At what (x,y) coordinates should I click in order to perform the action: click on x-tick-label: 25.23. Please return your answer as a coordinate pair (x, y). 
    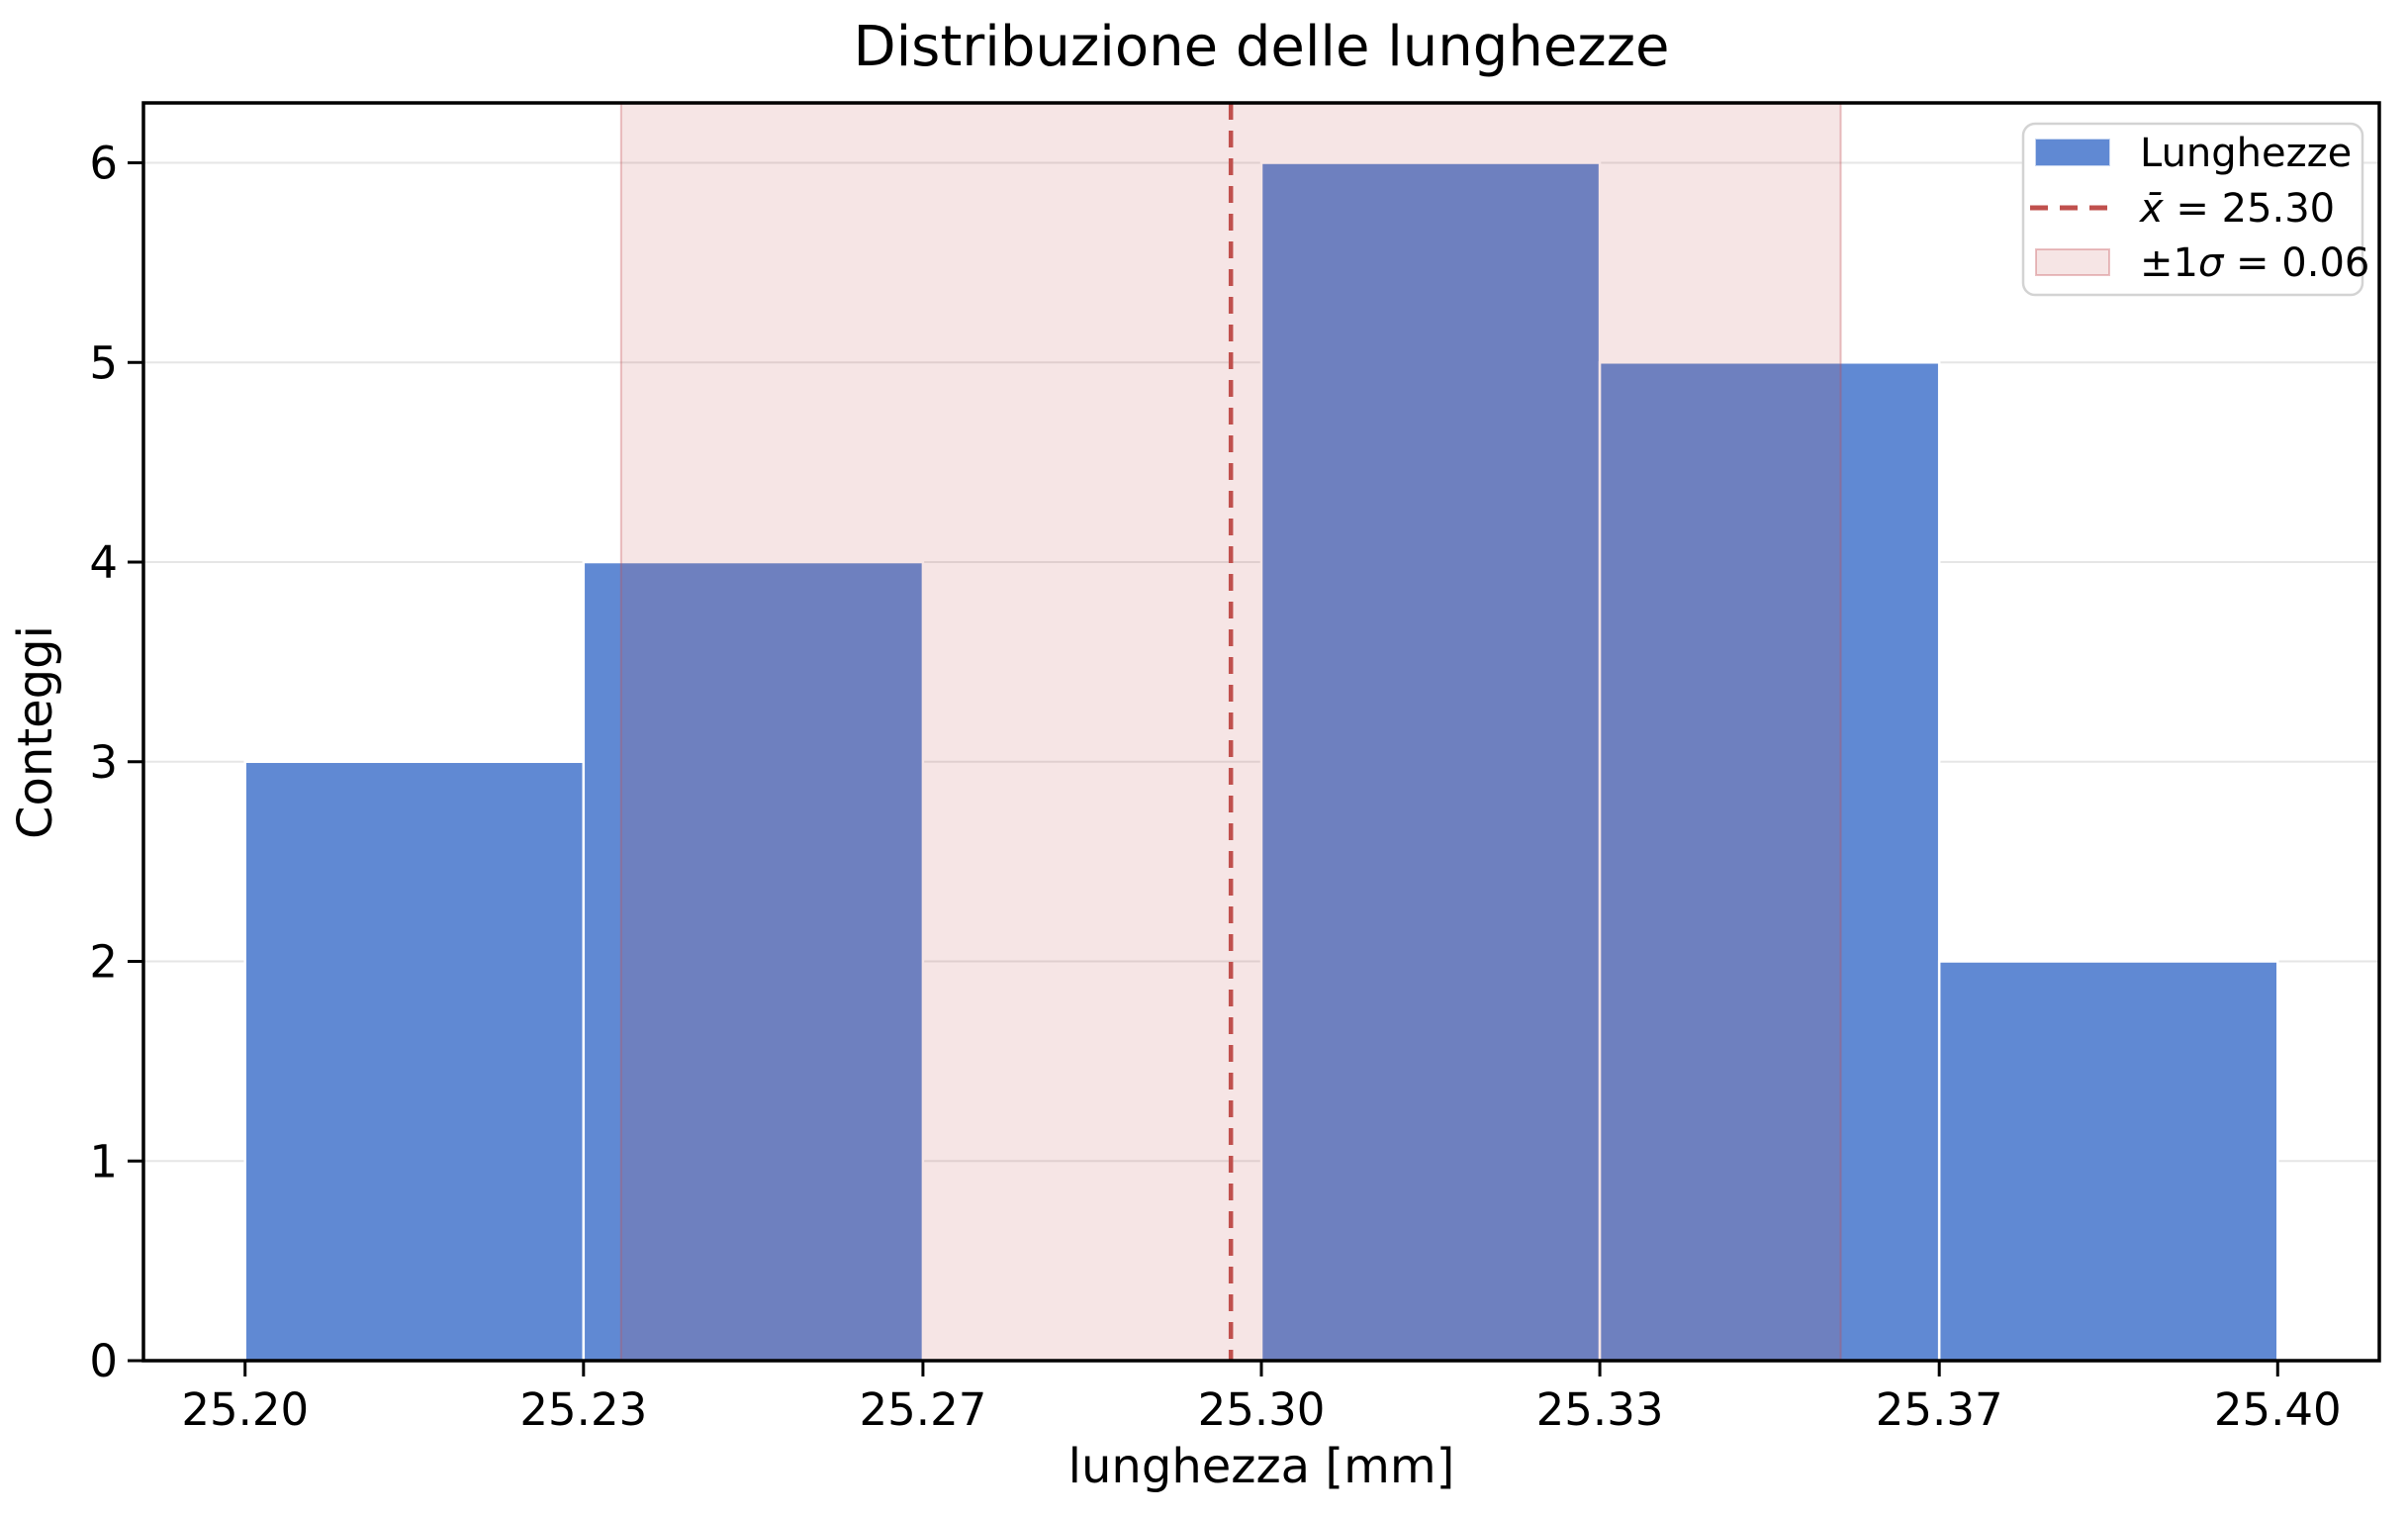
    Looking at the image, I should click on (583, 1410).